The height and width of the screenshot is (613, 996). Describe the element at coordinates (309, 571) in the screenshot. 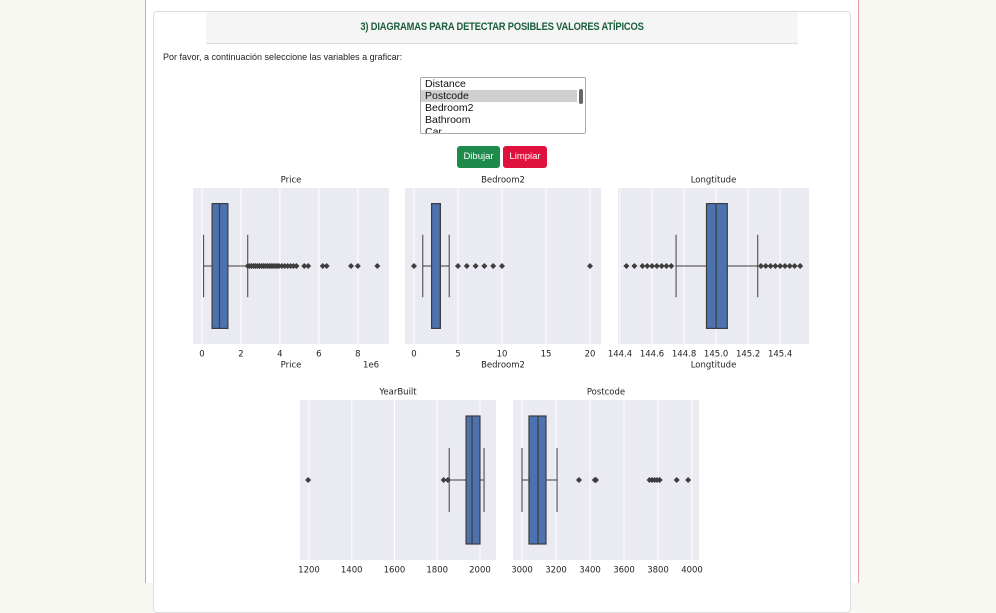

I see `x-tick-label: 1200` at that location.